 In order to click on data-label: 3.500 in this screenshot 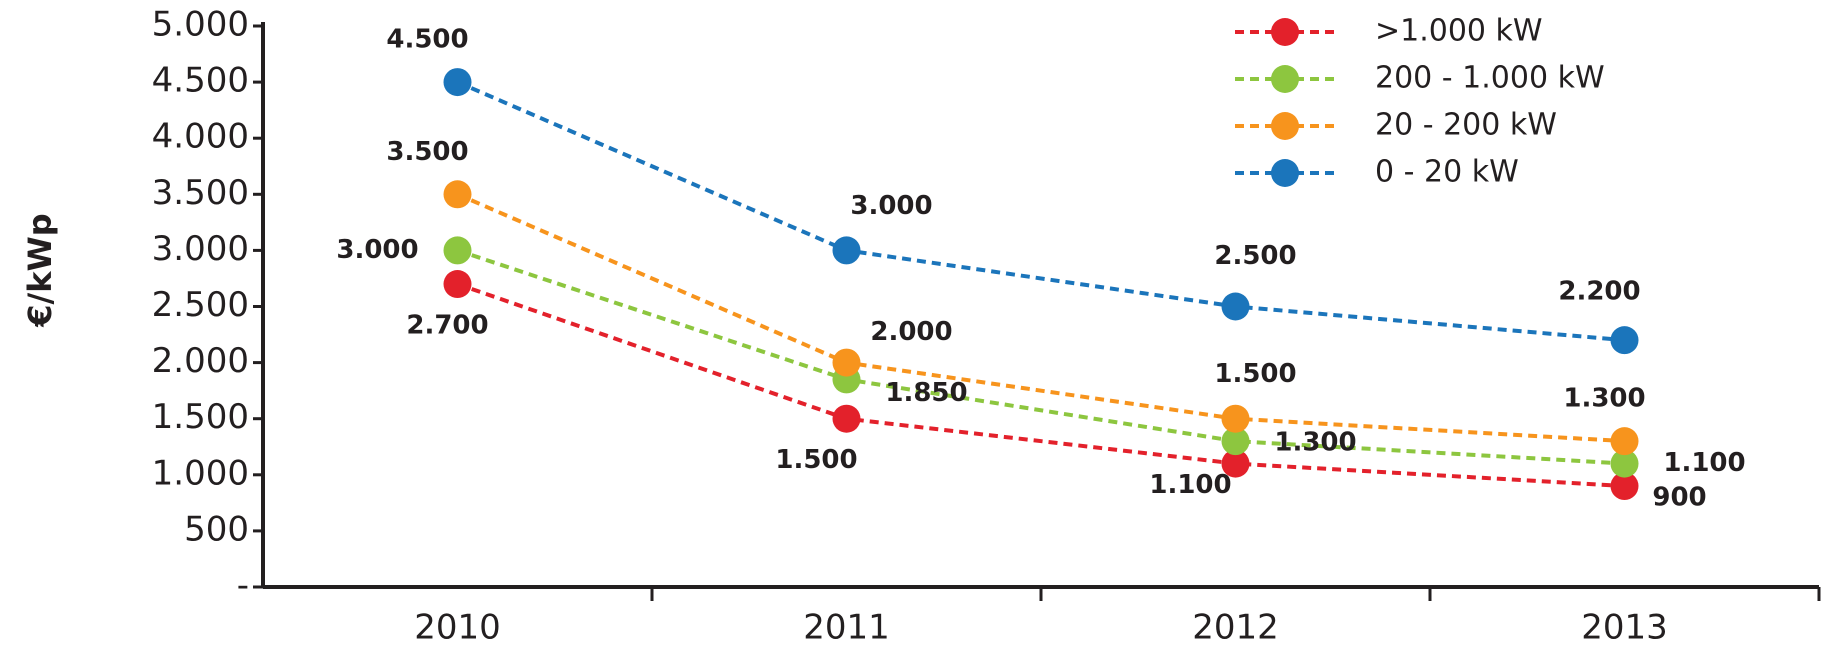, I will do `click(427, 152)`.